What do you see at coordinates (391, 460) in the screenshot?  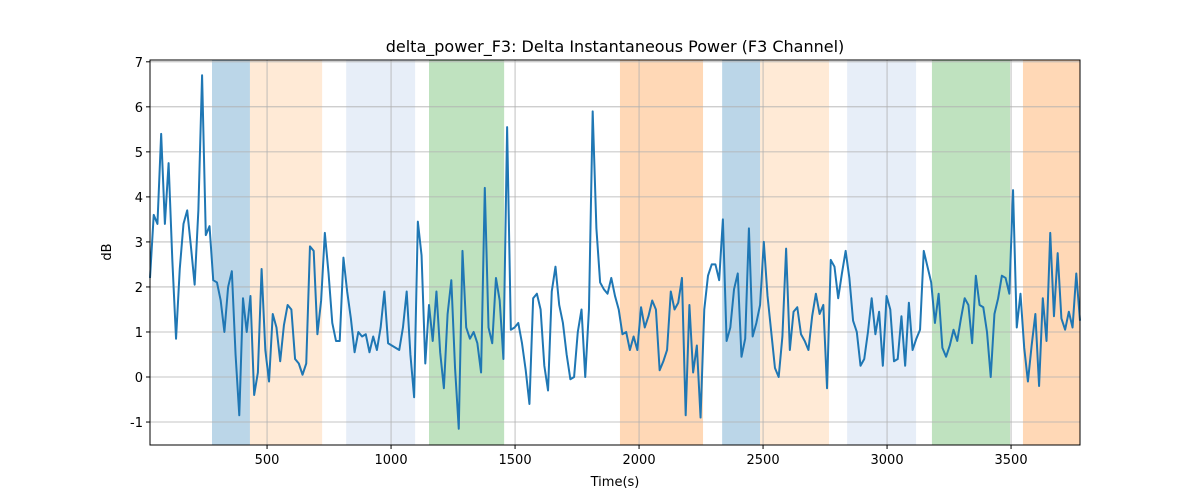 I see `x-tick-label: 1000` at bounding box center [391, 460].